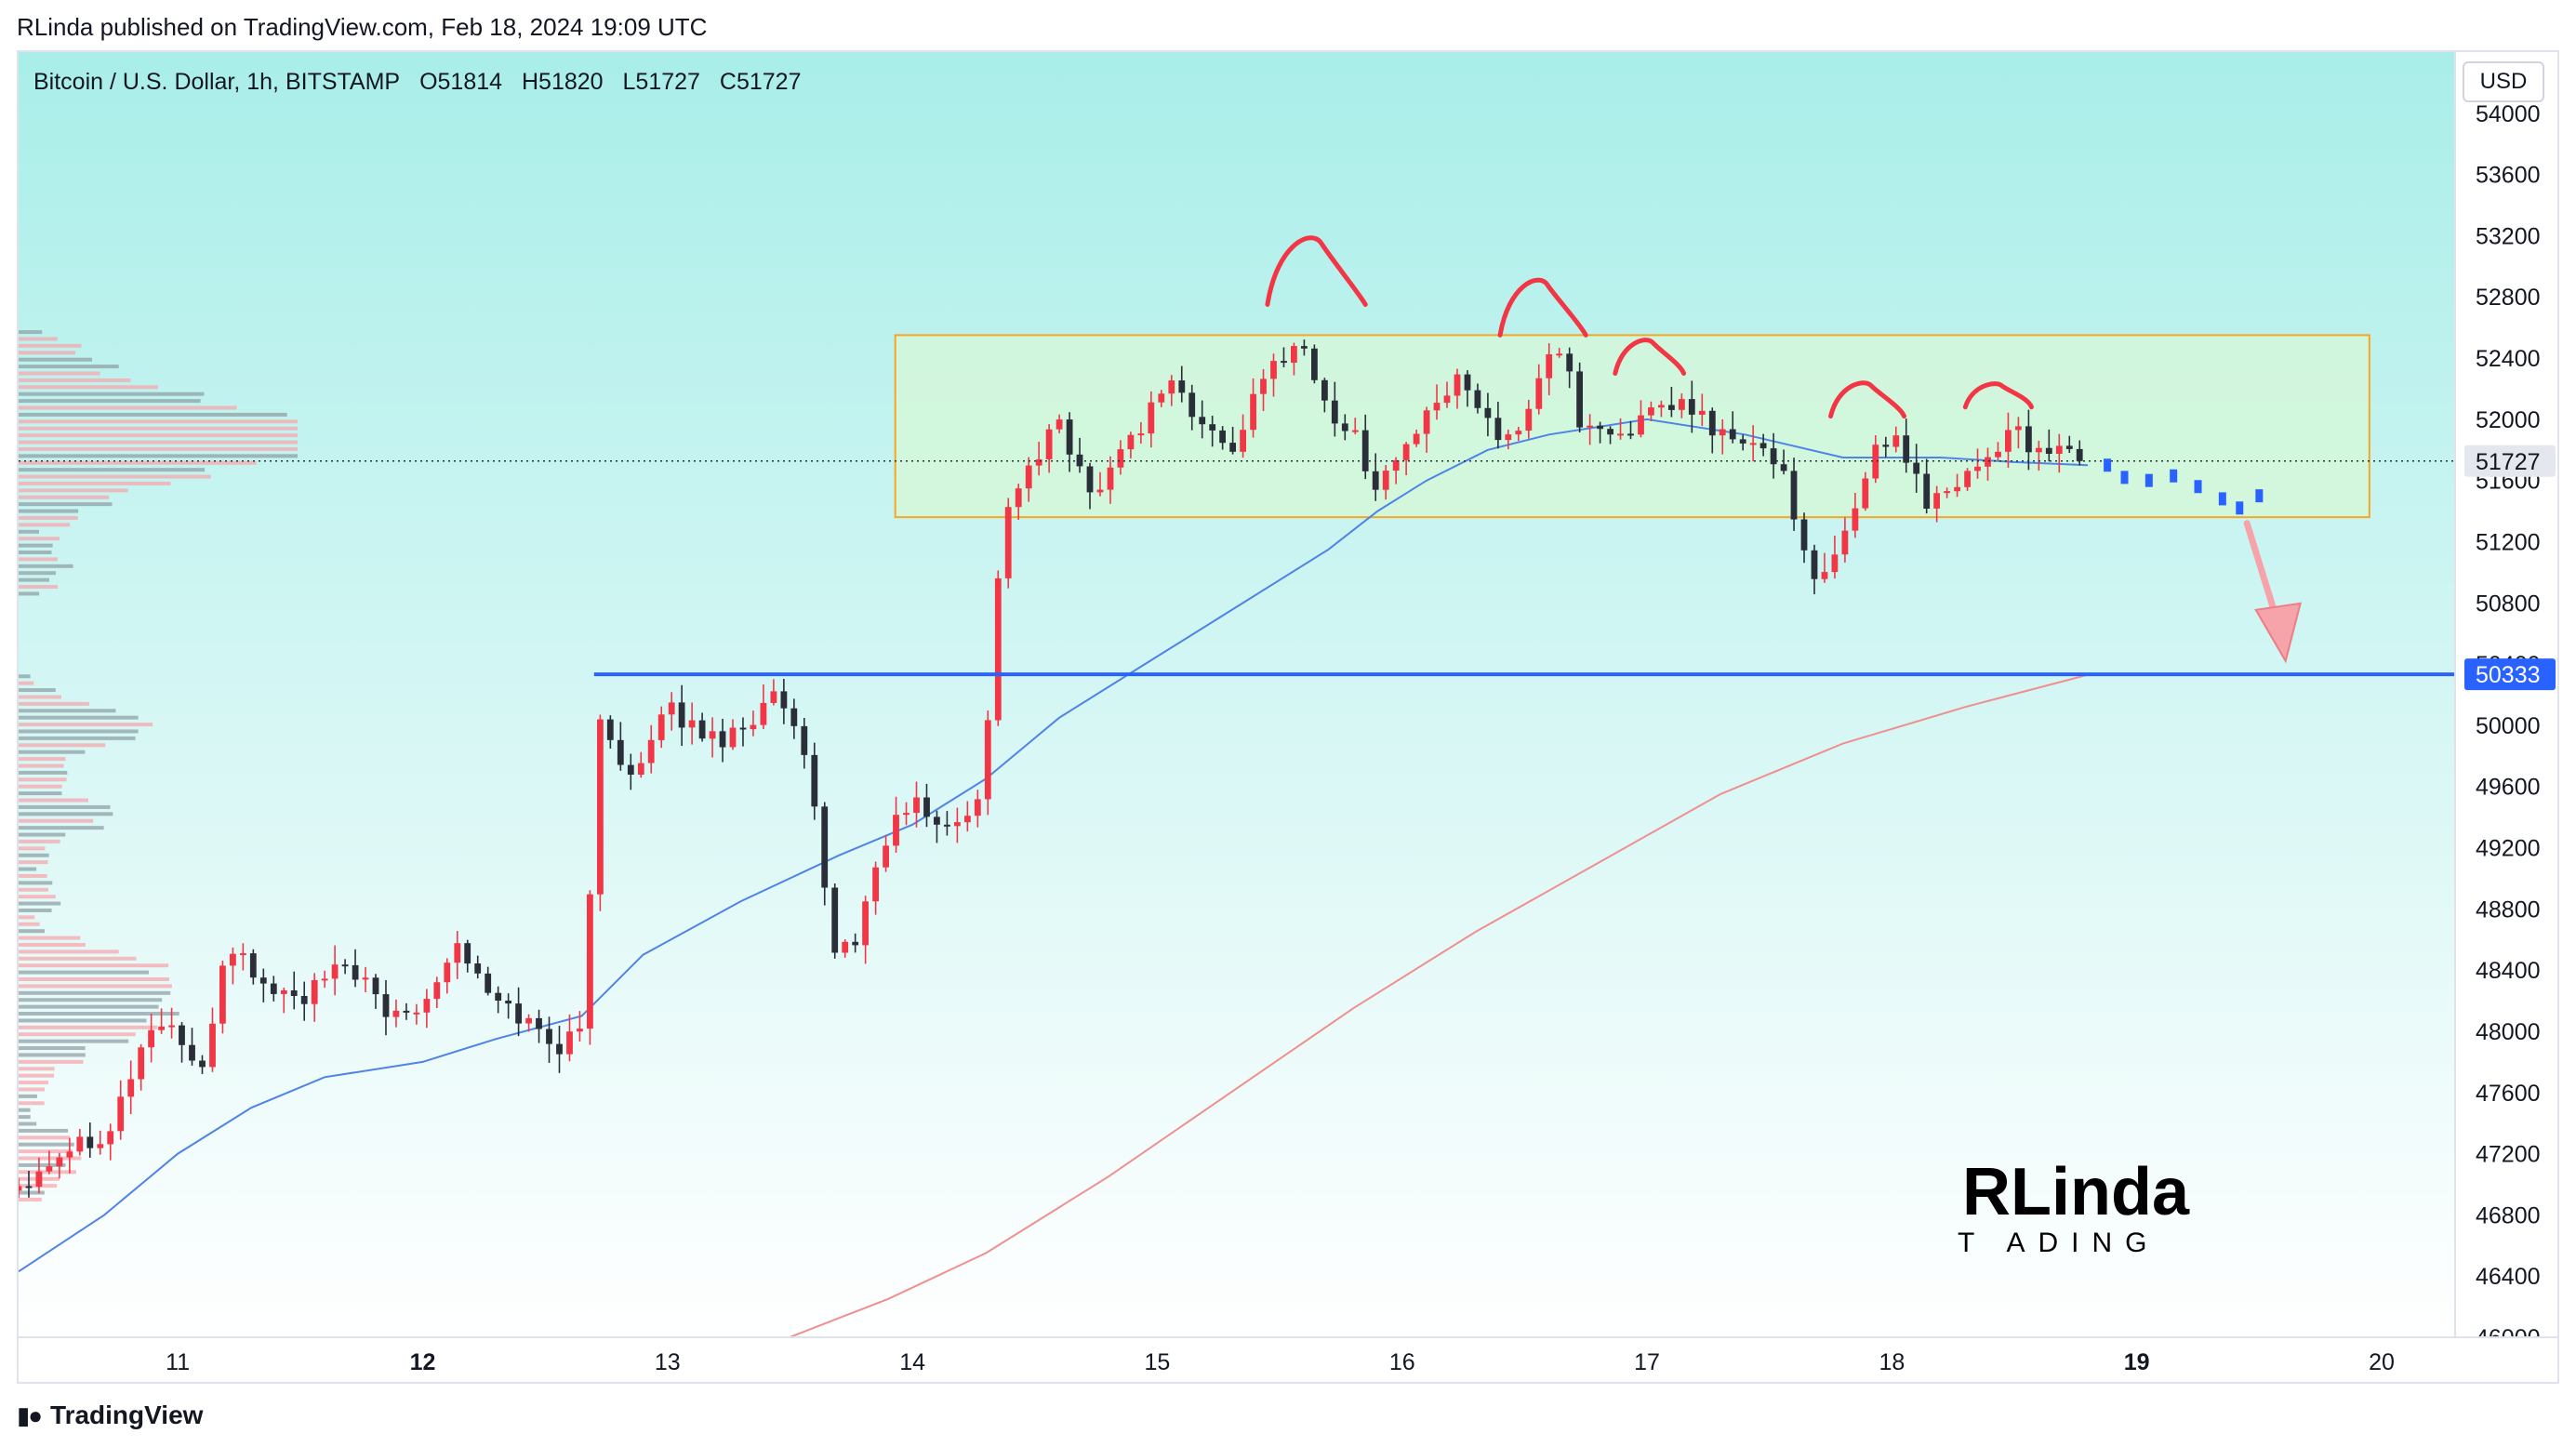 The width and height of the screenshot is (2576, 1447). Describe the element at coordinates (1288, 1359) in the screenshot. I see `time-axis: 11 12 13 14 15 16 17 18 19 20` at that location.